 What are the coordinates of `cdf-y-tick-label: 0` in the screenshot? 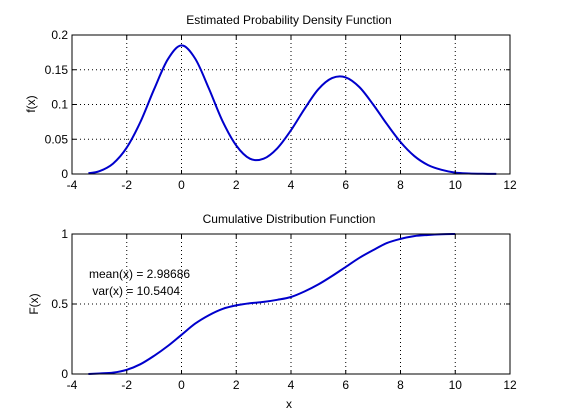 It's located at (64, 374).